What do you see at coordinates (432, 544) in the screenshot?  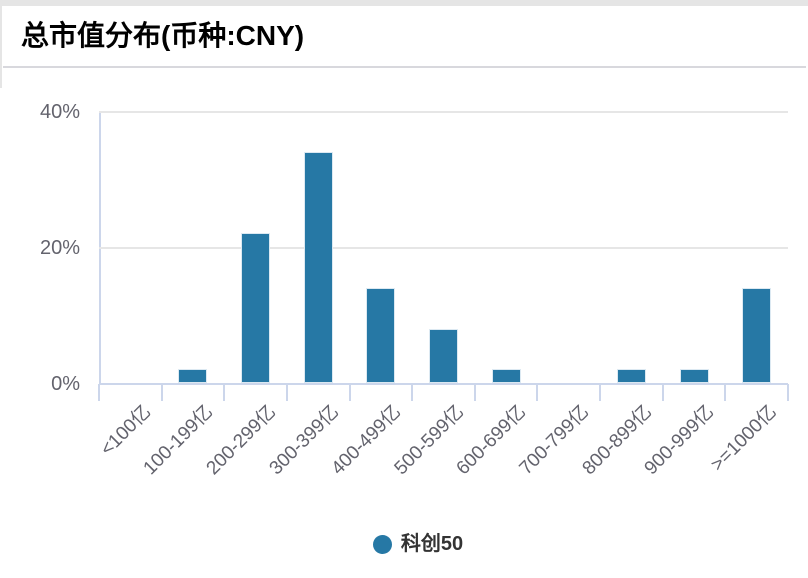 I see `legend-label: 科创50` at bounding box center [432, 544].